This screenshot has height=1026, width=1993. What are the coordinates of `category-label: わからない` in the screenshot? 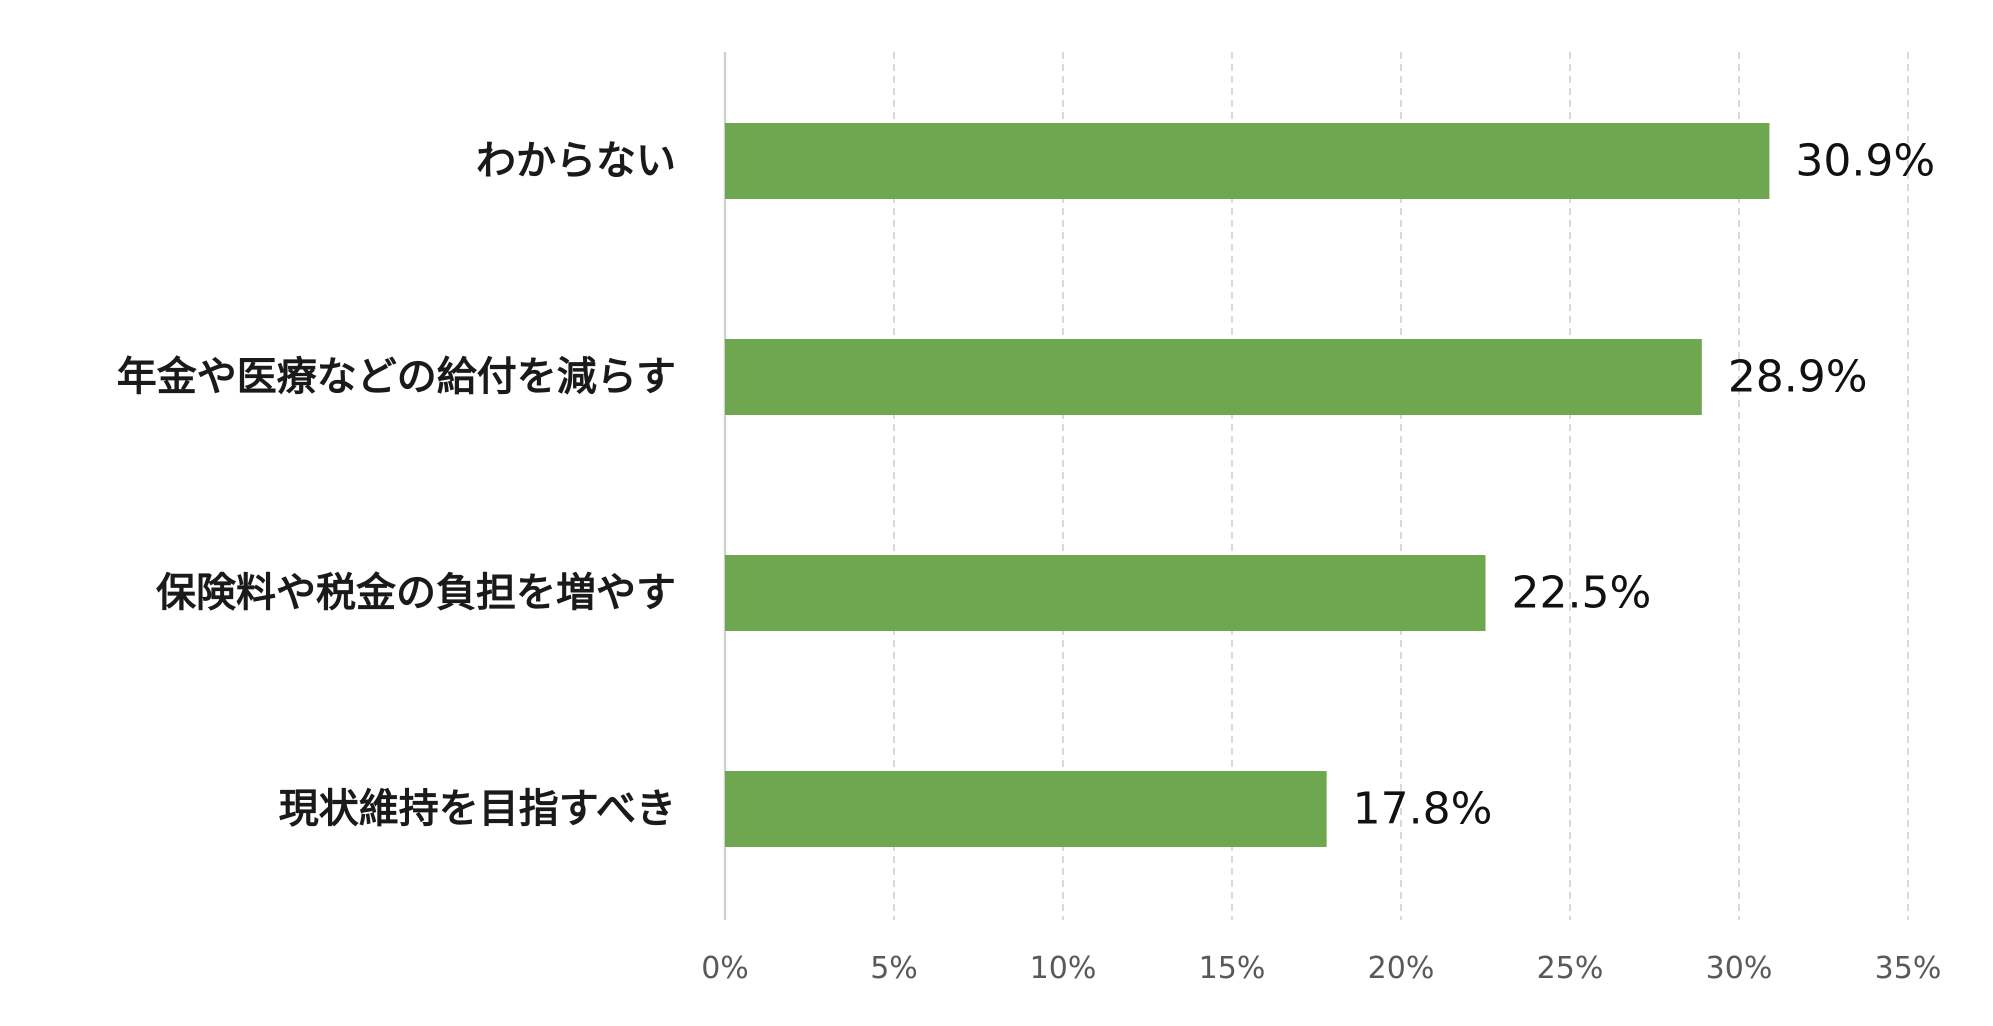 It's located at (576, 161).